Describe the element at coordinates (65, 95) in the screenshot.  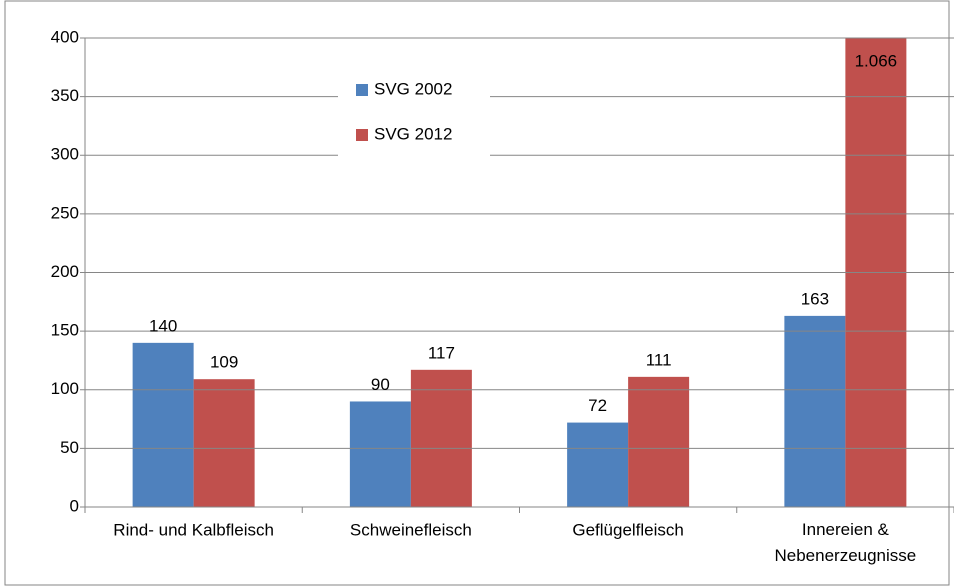
I see `y-tick-label: 350` at that location.